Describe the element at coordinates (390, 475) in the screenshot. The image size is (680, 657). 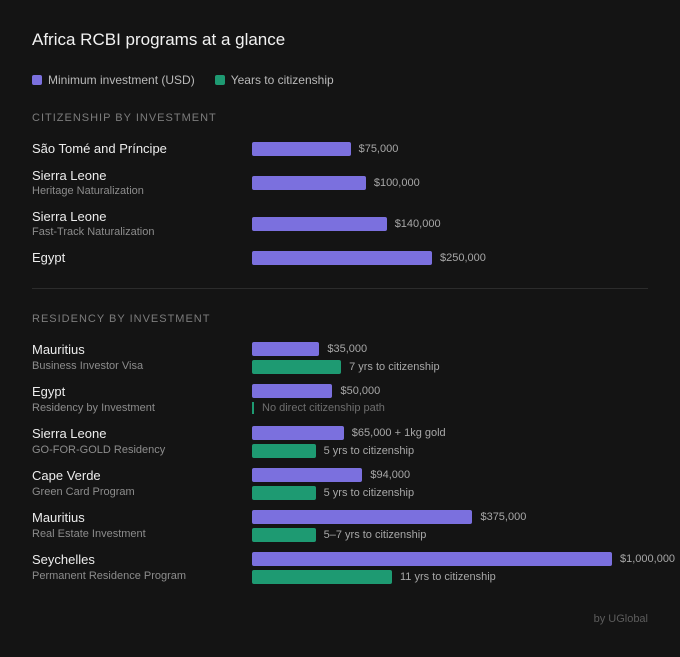
I see `investment-label: $94,000` at that location.